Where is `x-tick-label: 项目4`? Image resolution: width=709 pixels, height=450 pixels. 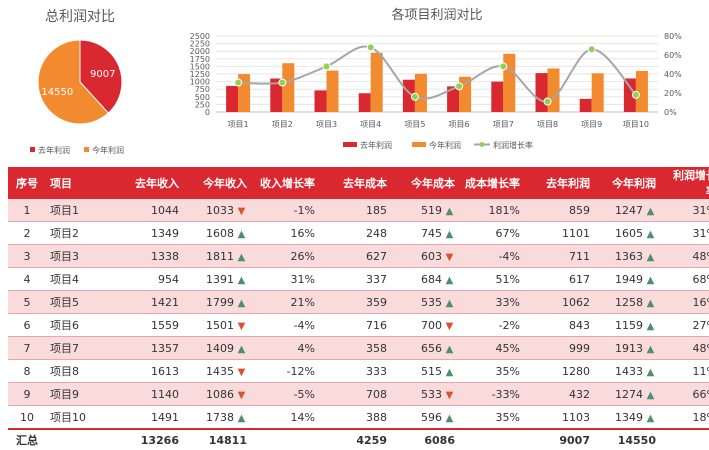 x-tick-label: 项目4 is located at coordinates (370, 124).